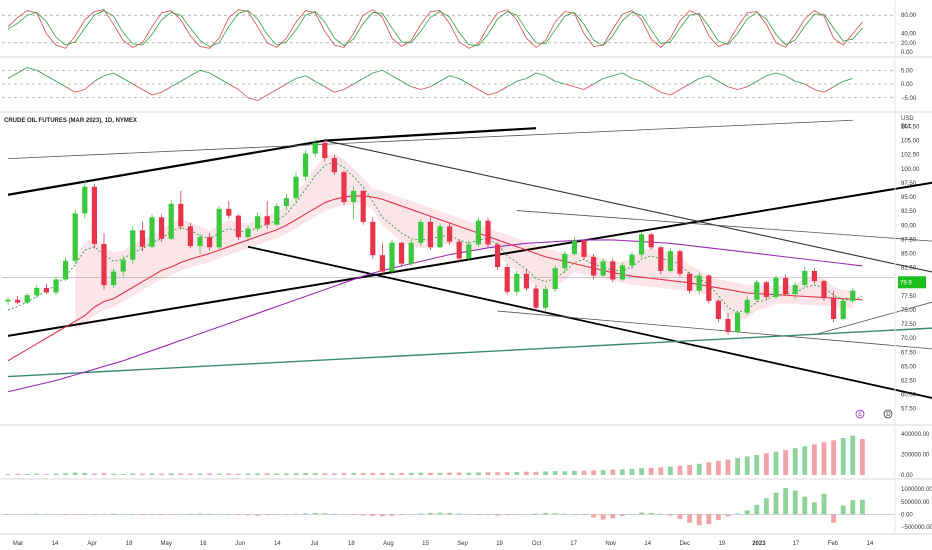 This screenshot has height=550, width=932. What do you see at coordinates (796, 544) in the screenshot?
I see `x-tick-label: 17` at bounding box center [796, 544].